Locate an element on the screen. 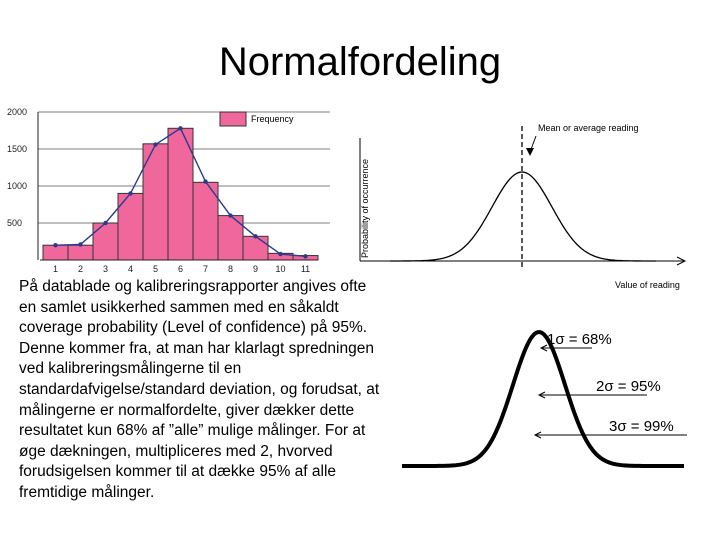 Image resolution: width=720 pixels, height=540 pixels. y-tick-label: 2000 is located at coordinates (17, 112).